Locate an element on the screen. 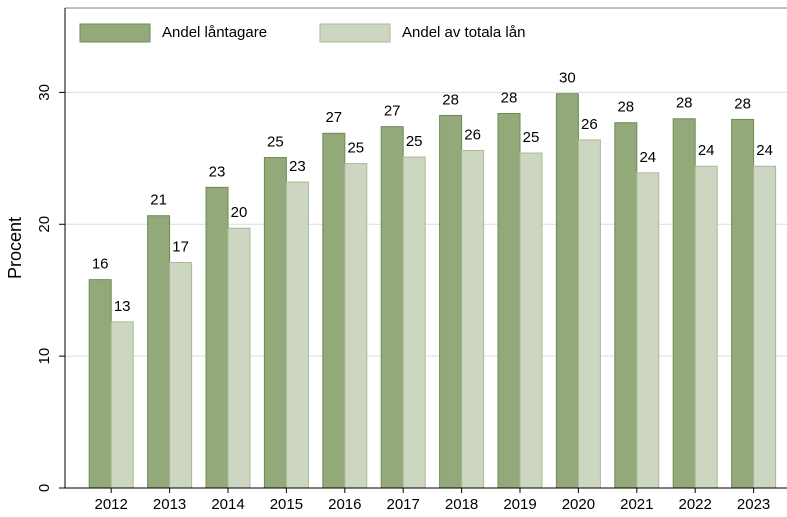  x-tick-label: 2014 is located at coordinates (227, 504).